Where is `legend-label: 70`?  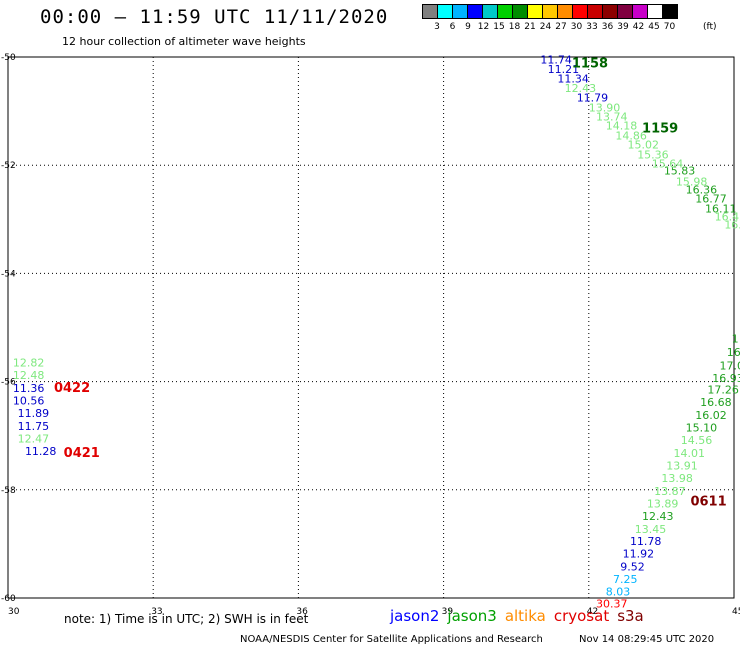 legend-label: 70 is located at coordinates (669, 27).